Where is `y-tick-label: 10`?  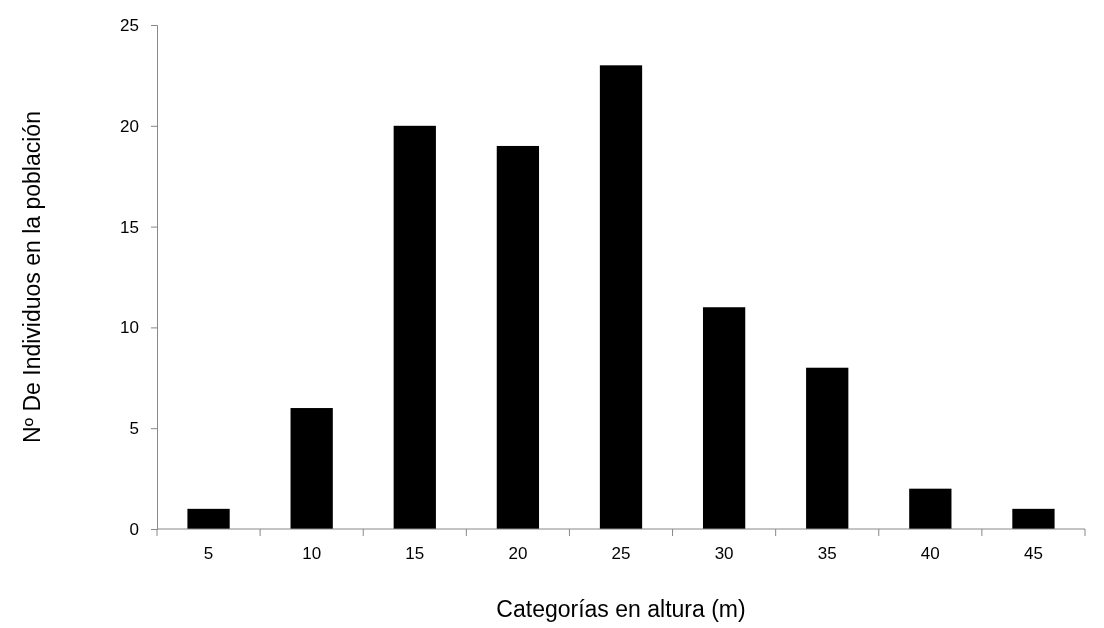 y-tick-label: 10 is located at coordinates (129, 328).